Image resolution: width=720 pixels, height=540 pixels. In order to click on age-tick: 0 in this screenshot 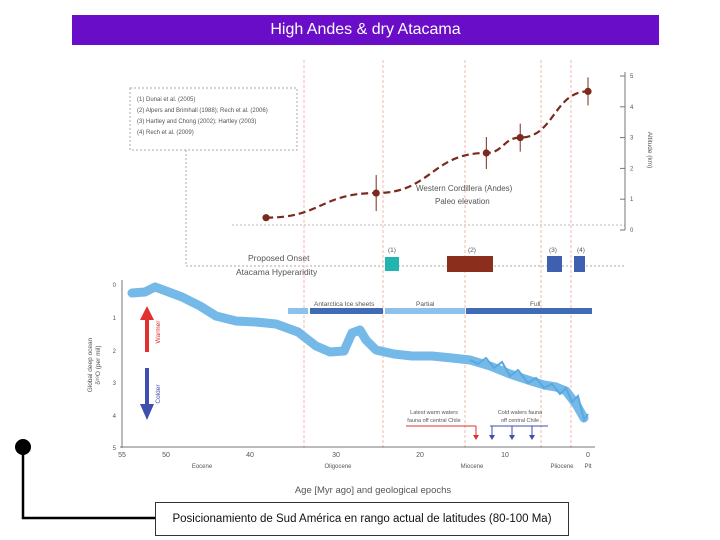, I will do `click(588, 455)`.